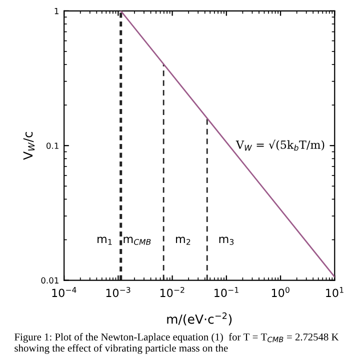  I want to click on annotation: m$_{1}$, so click(105, 240).